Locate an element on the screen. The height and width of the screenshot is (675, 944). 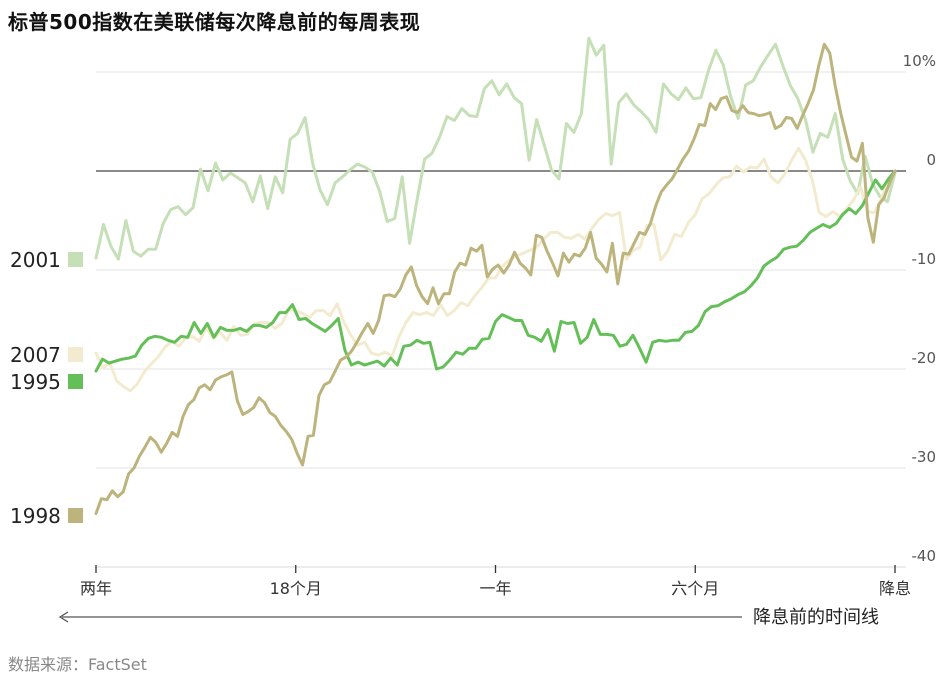
legend: 2001 2007 1995 1998 is located at coordinates (46, 388).